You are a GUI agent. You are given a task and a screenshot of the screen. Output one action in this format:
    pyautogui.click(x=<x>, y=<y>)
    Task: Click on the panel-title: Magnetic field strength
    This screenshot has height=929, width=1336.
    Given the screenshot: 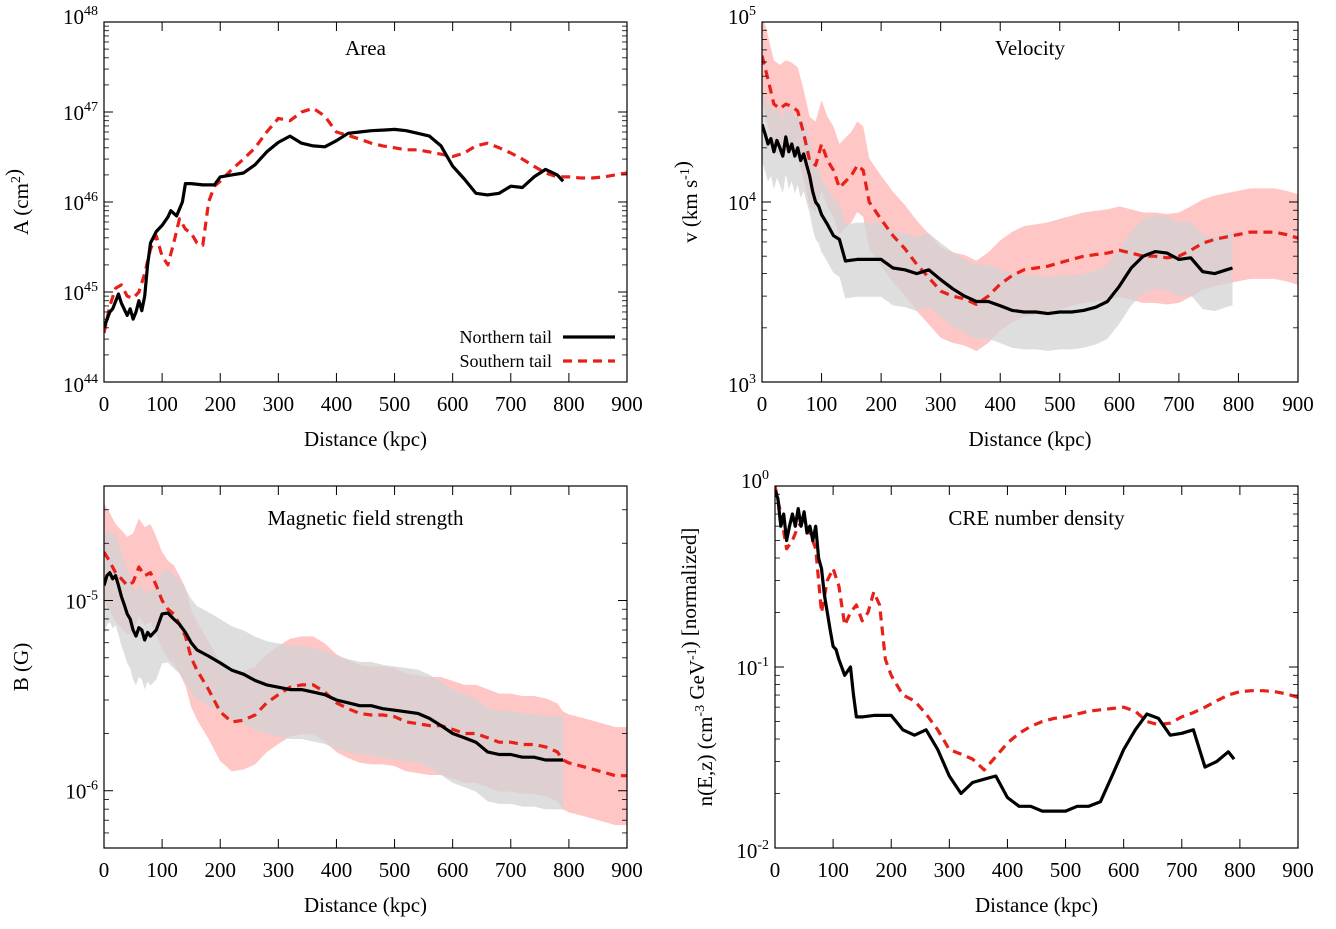 What is the action you would take?
    pyautogui.click(x=366, y=518)
    